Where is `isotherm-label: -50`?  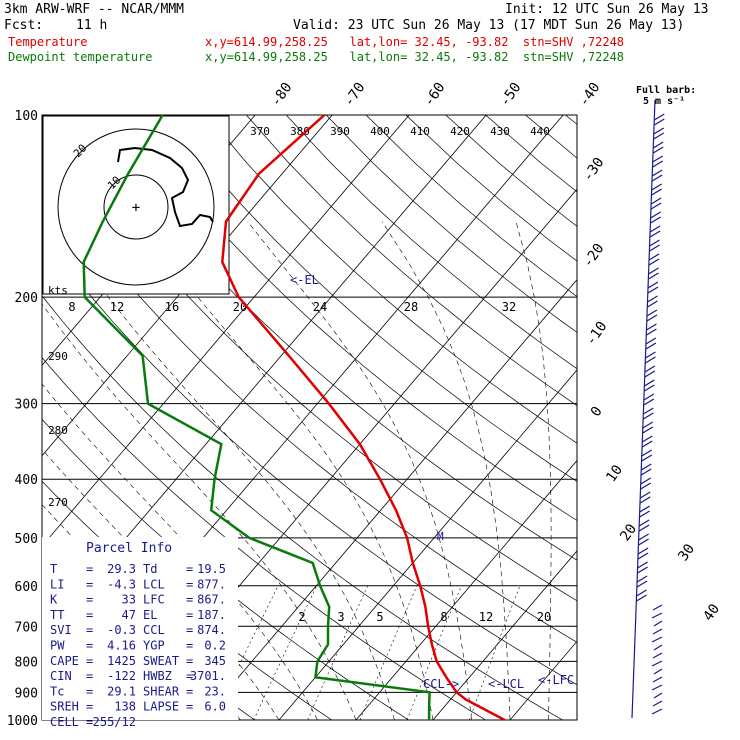
isotherm-label: -50 is located at coordinates (511, 95).